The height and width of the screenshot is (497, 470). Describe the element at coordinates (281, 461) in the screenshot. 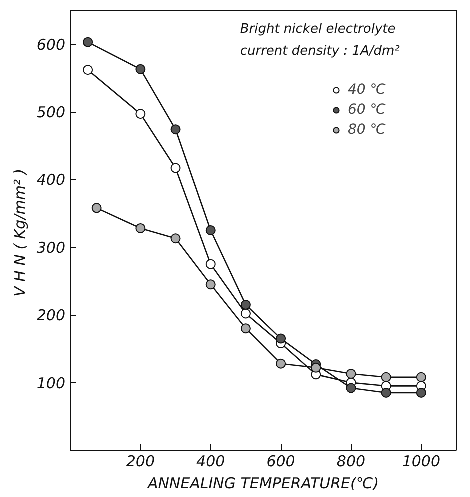

I see `x-tick-label: 600` at that location.